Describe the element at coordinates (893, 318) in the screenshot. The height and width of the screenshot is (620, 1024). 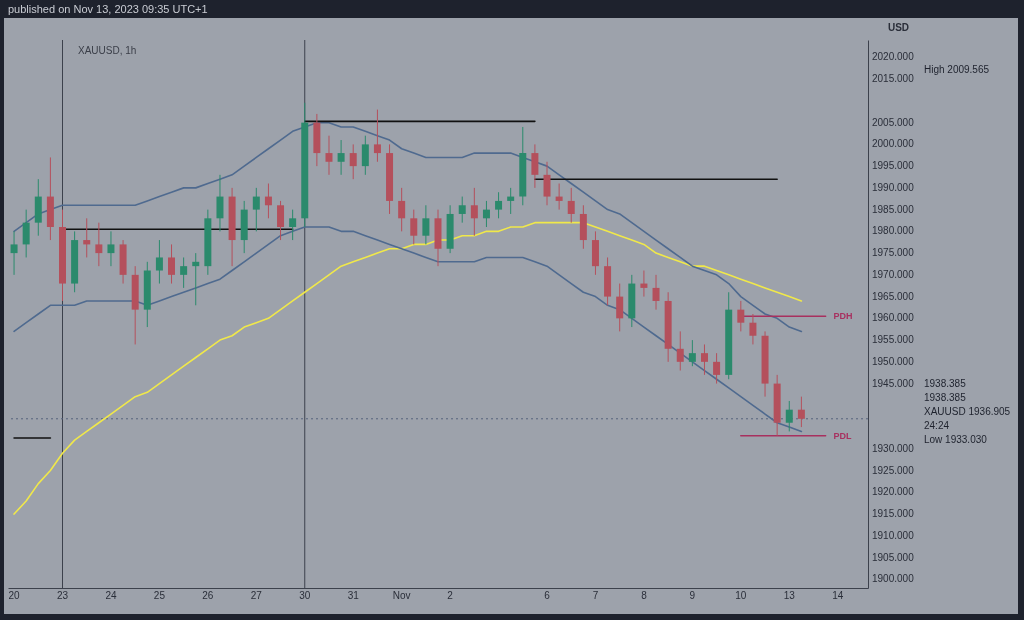
I see `y-tick-label: 1960.000` at that location.